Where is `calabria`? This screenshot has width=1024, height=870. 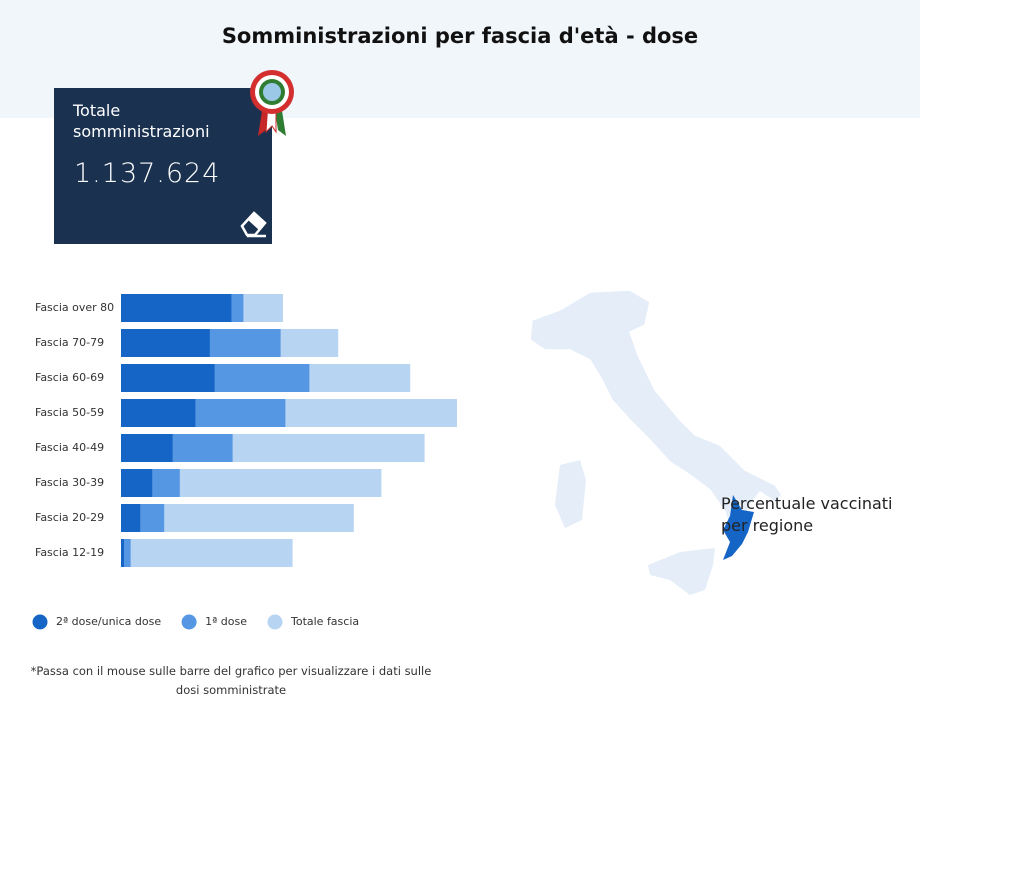 calabria is located at coordinates (738, 527).